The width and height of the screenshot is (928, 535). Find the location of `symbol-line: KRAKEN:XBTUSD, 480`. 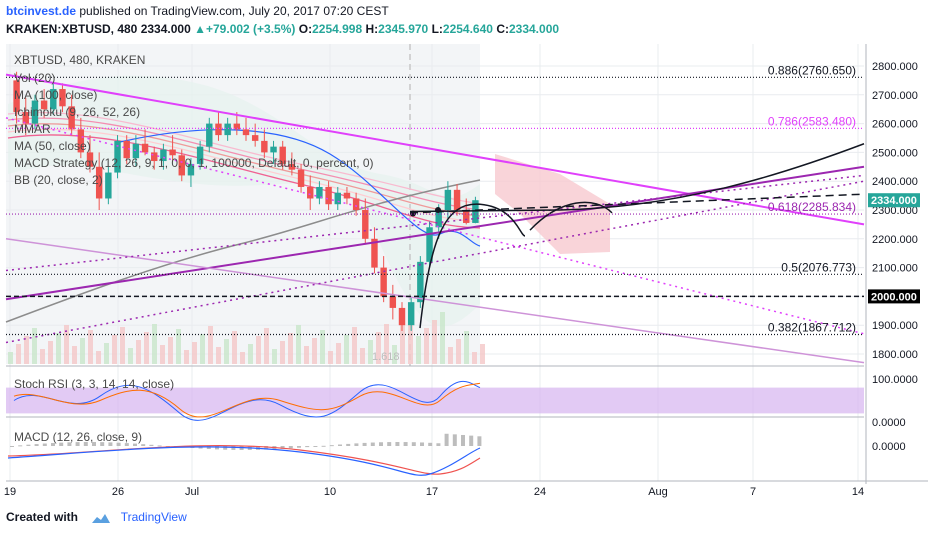

symbol-line: KRAKEN:XBTUSD, 480 is located at coordinates (72, 29).